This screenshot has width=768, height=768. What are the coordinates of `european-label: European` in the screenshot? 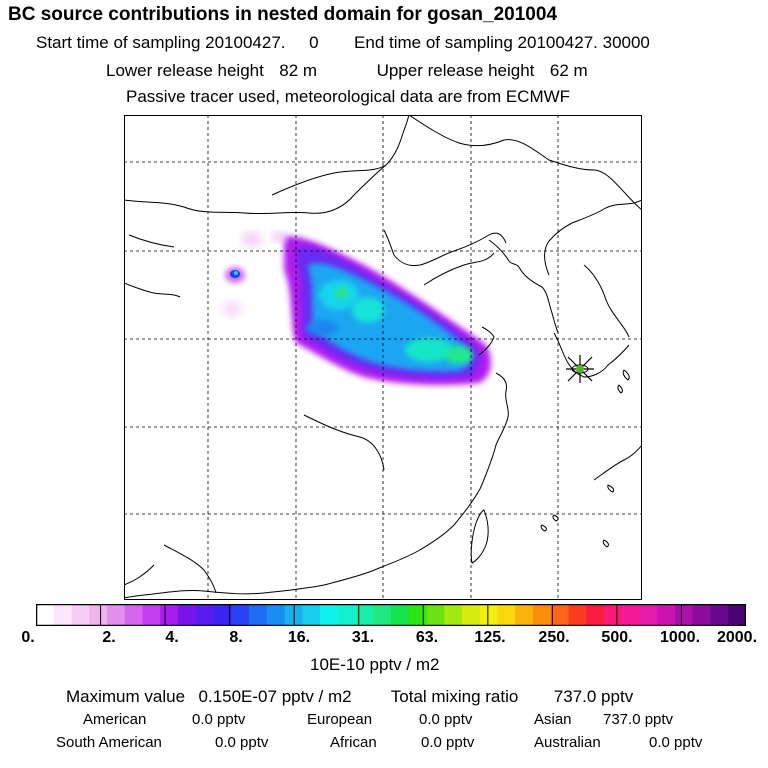 It's located at (340, 719).